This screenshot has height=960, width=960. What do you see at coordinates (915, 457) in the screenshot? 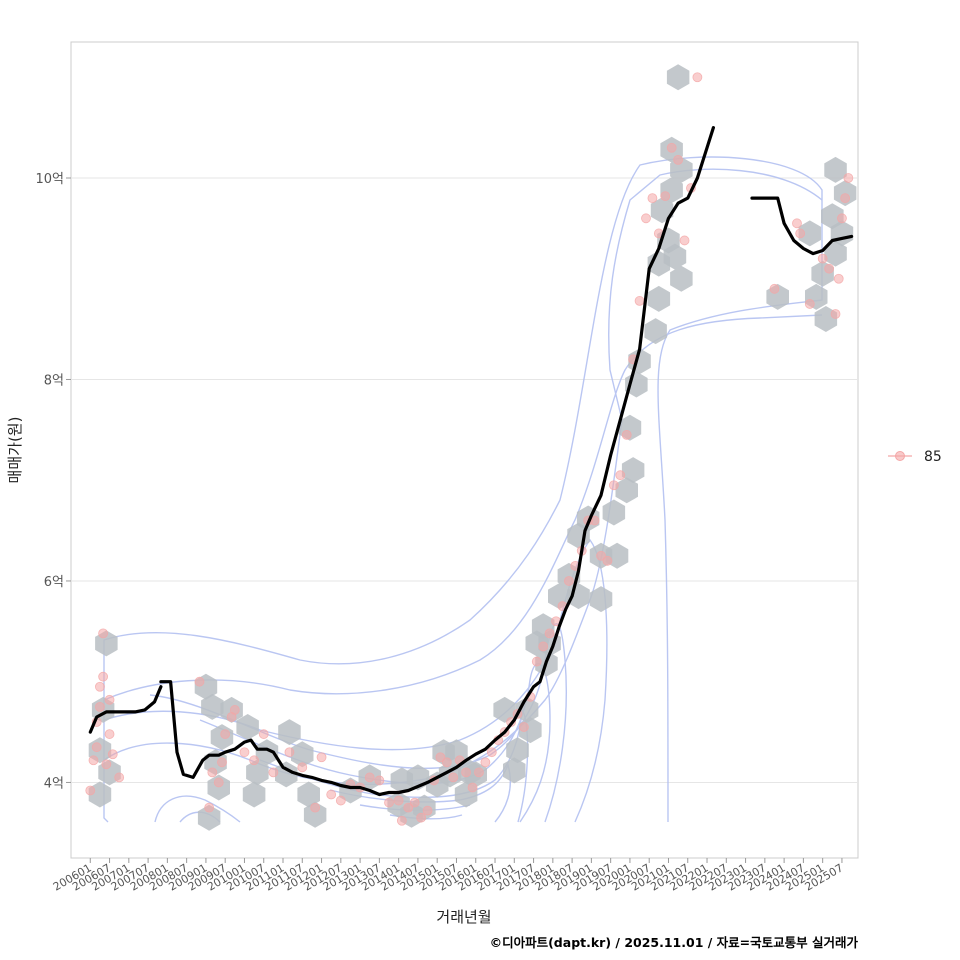
I see `legend: 85` at bounding box center [915, 457].